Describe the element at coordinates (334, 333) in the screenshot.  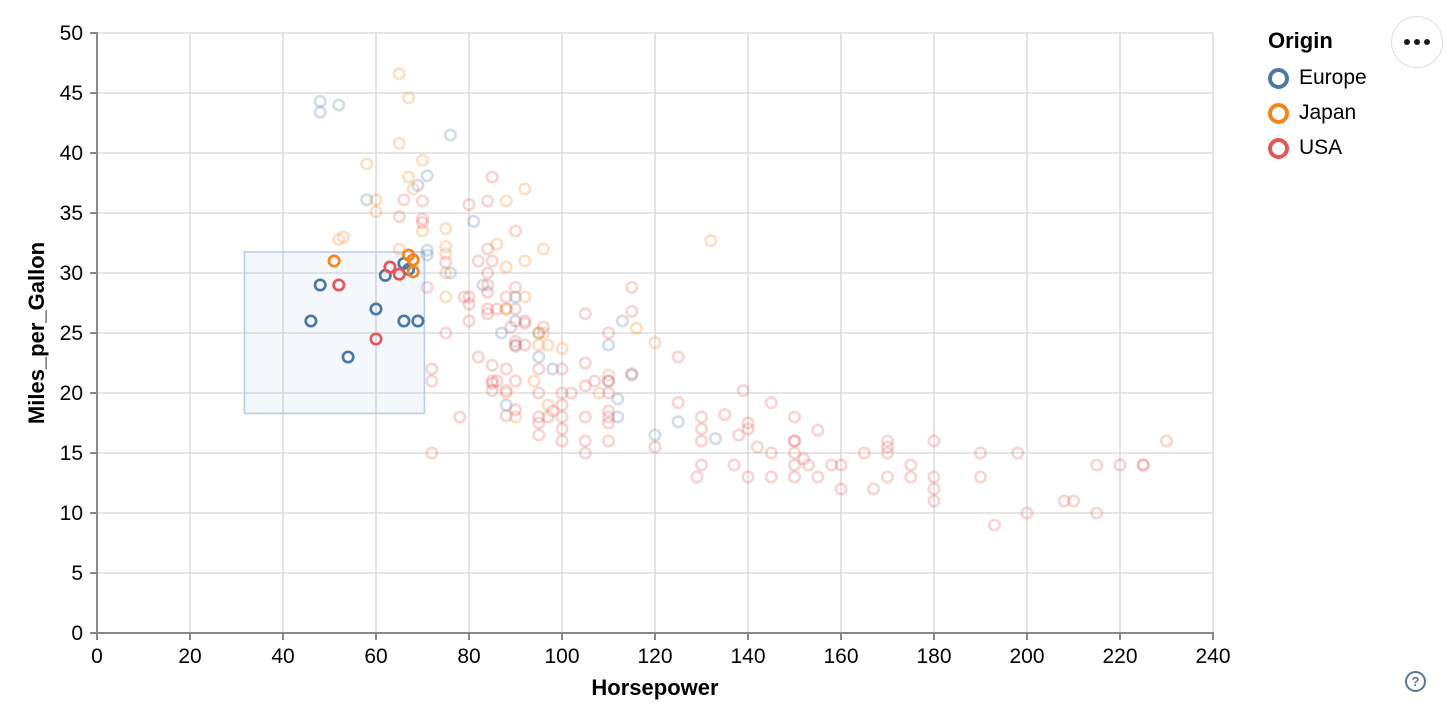
I see `brush-selection` at that location.